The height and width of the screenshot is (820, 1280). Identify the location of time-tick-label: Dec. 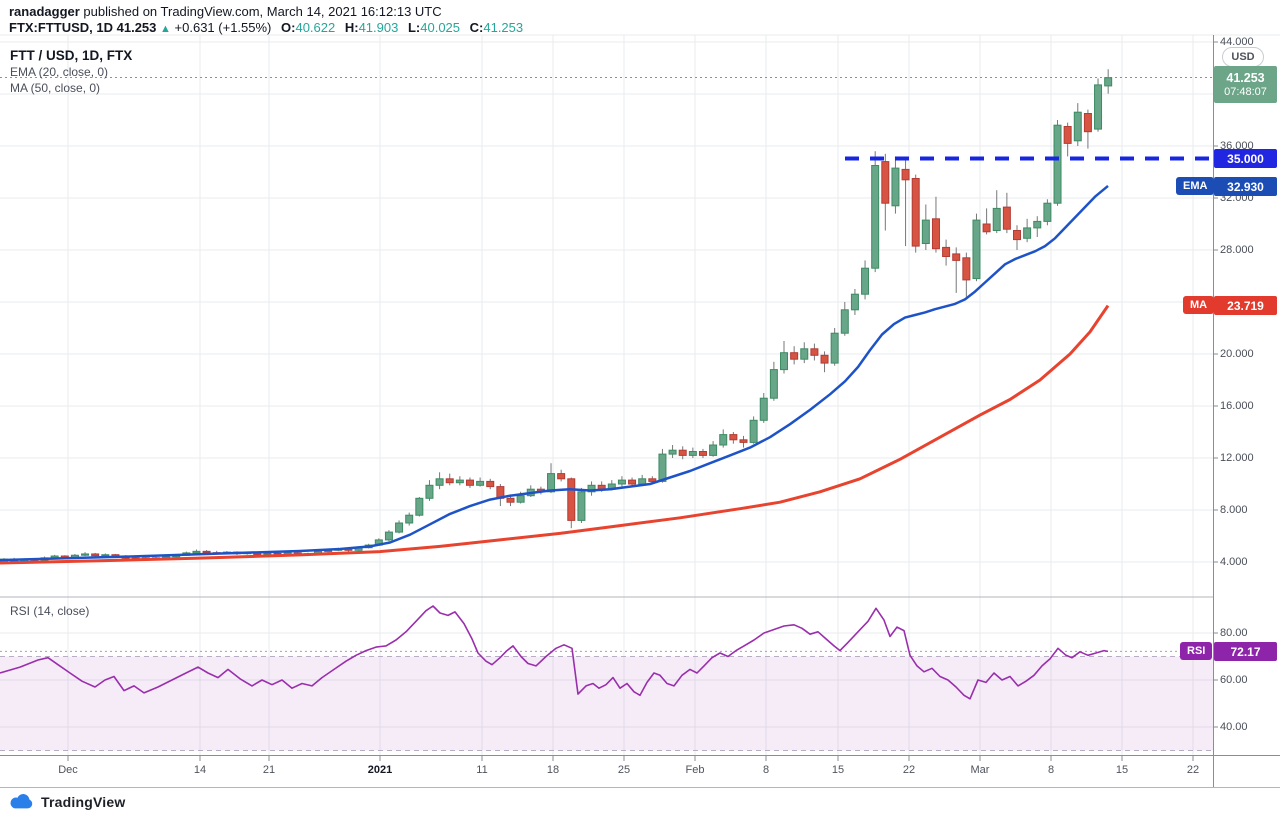
(68, 770).